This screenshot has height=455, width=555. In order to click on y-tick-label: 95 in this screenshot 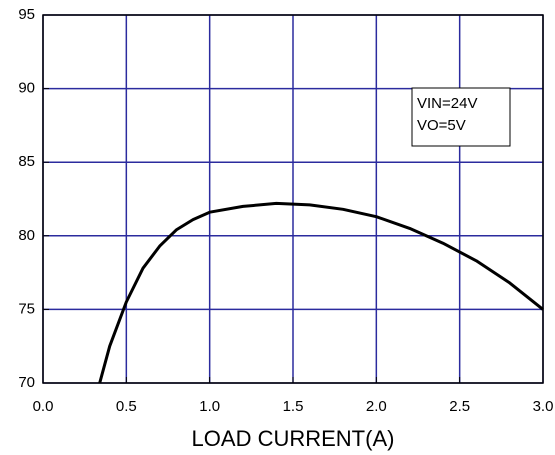, I will do `click(26, 14)`.